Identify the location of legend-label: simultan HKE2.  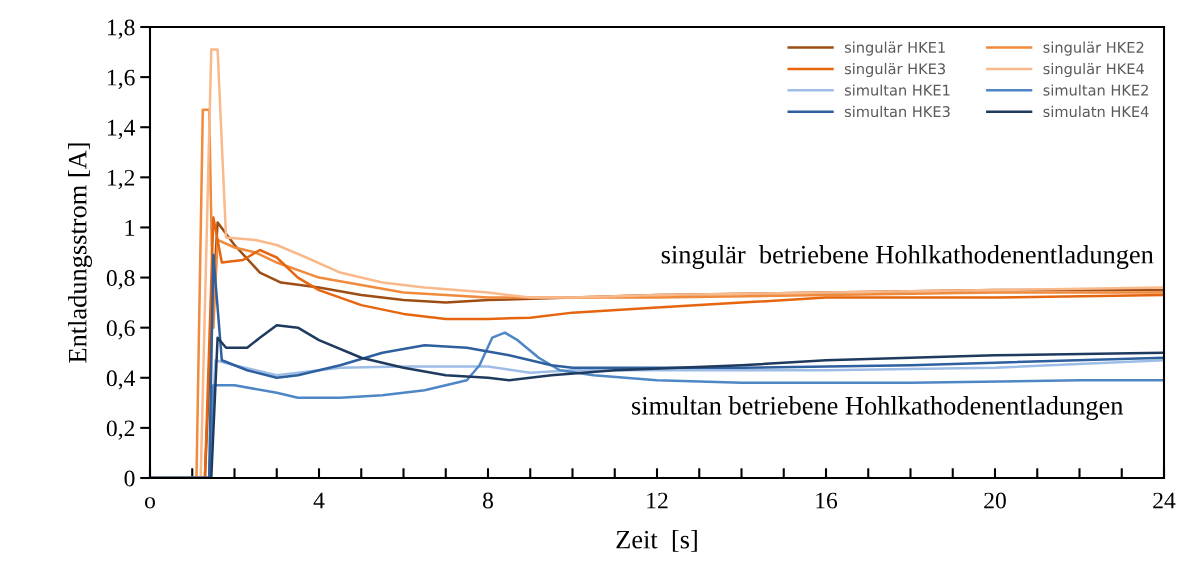
(1095, 90).